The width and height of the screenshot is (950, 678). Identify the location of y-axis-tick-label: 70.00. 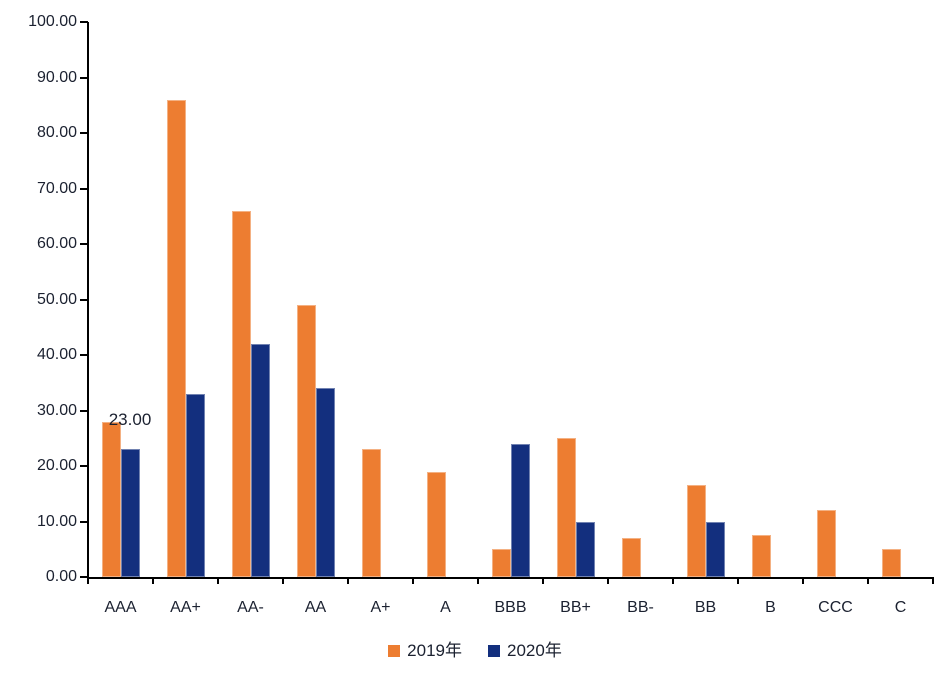
(56, 188).